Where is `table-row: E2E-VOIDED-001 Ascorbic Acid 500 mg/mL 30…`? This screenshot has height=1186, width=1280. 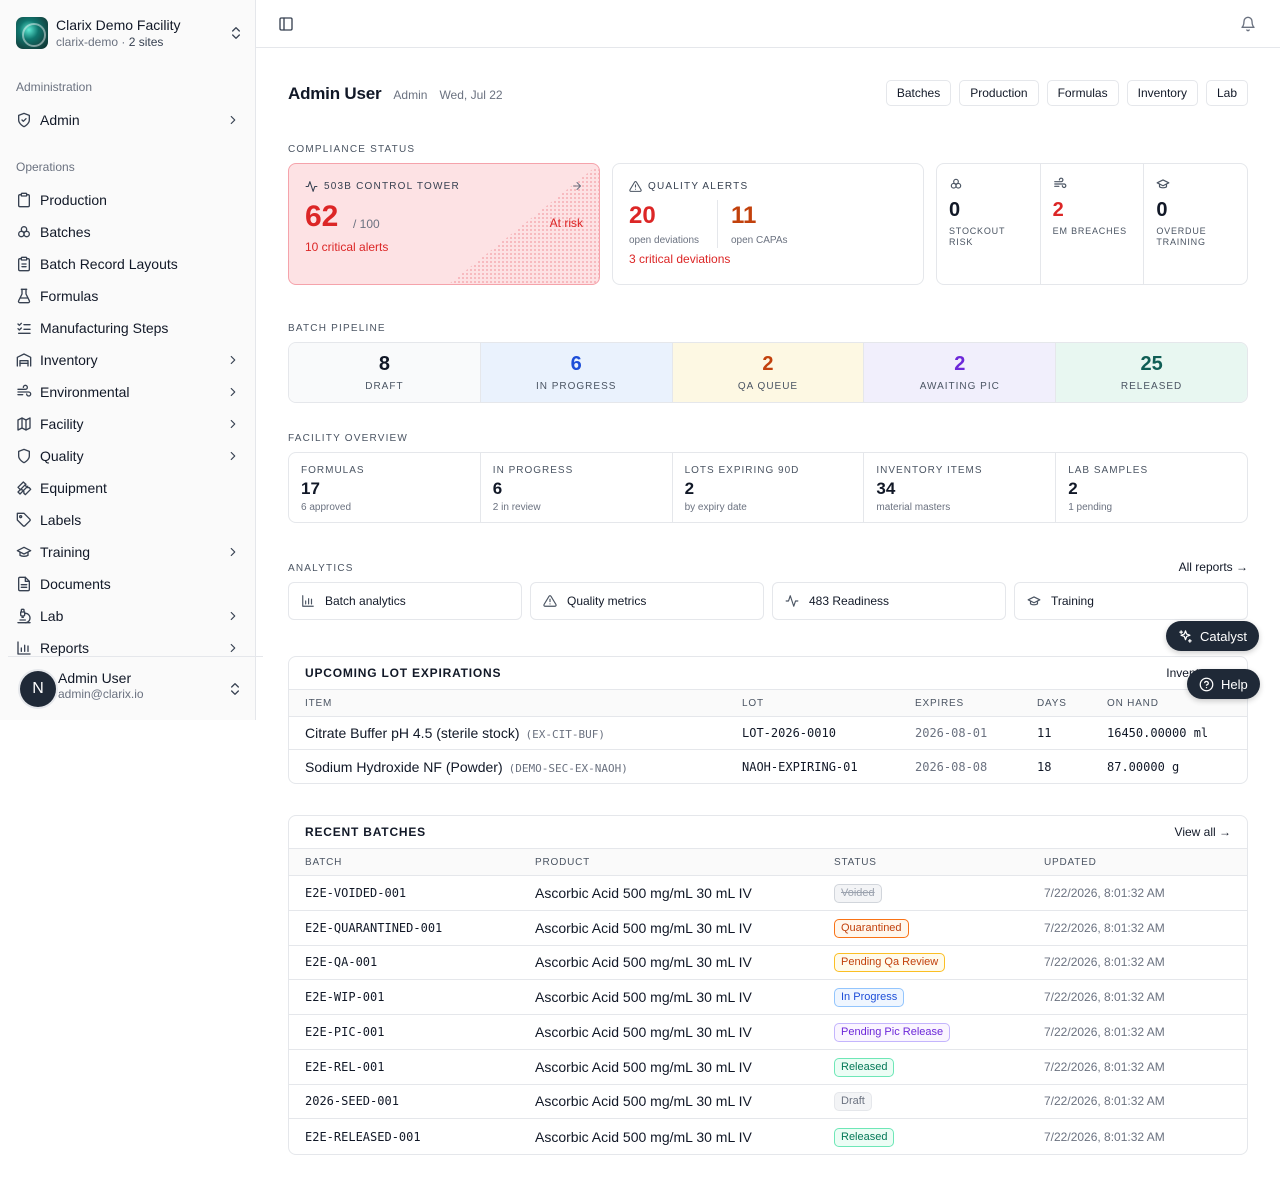 table-row: E2E-VOIDED-001 Ascorbic Acid 500 mg/mL 30… is located at coordinates (768, 893).